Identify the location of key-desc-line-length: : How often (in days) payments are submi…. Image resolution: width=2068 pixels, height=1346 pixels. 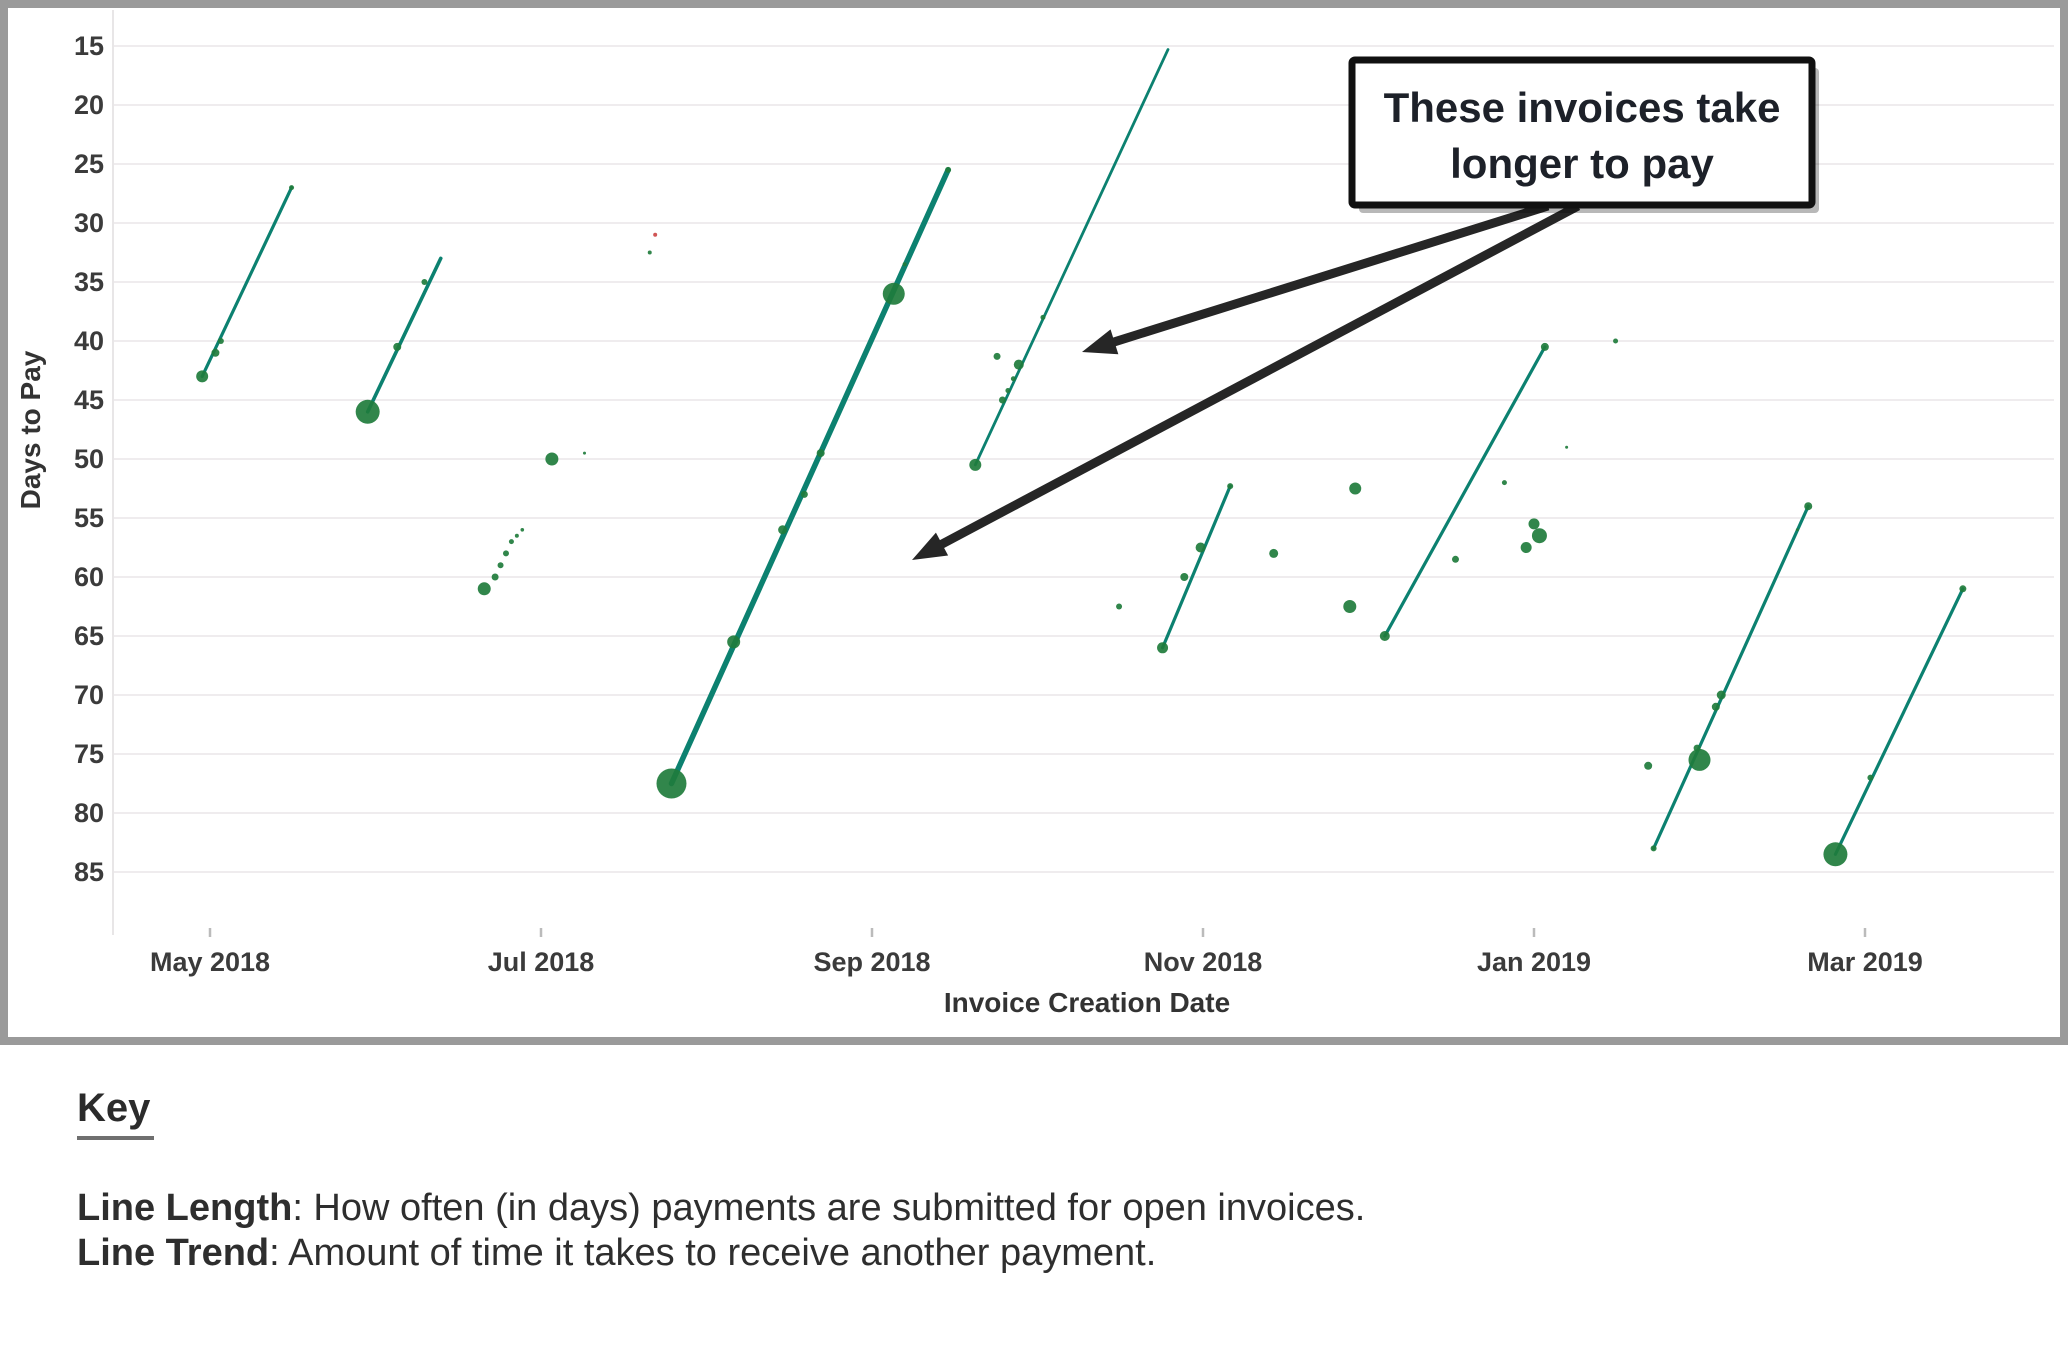
(829, 1208).